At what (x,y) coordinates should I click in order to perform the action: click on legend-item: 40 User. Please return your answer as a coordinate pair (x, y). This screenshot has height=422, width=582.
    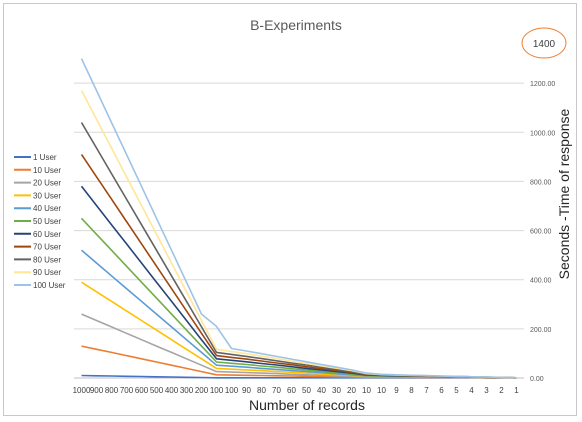
    Looking at the image, I should click on (37, 208).